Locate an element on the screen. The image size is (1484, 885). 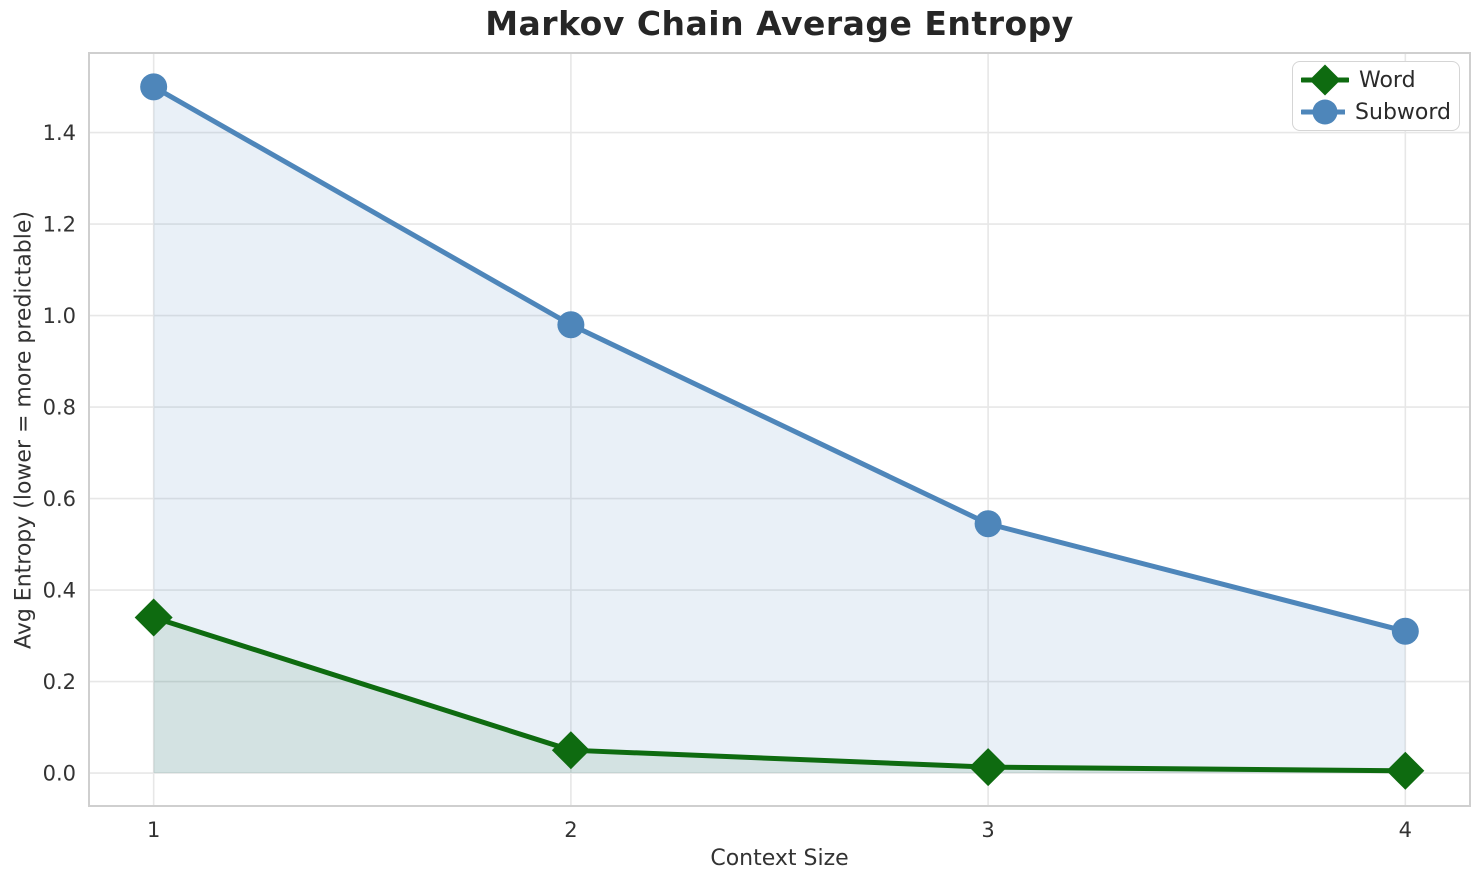
x-tick-label: 3 is located at coordinates (987, 830).